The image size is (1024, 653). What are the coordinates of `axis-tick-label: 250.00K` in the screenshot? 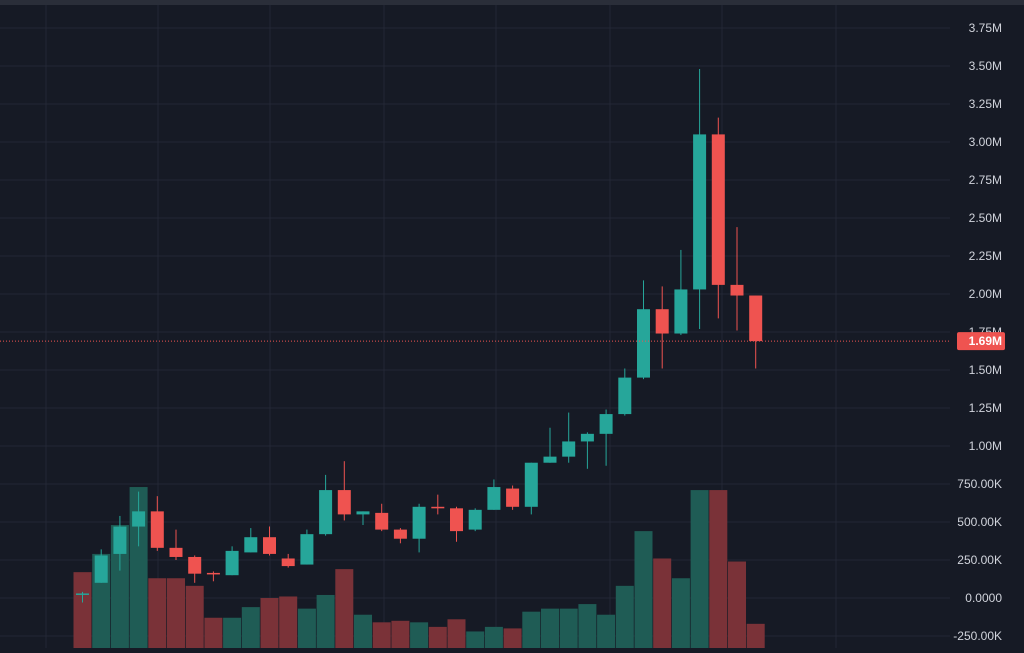 It's located at (979, 560).